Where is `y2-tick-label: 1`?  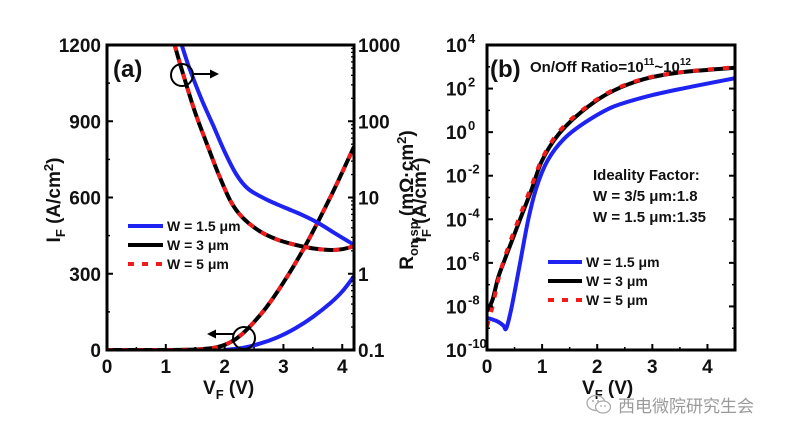
y2-tick-label: 1 is located at coordinates (363, 275).